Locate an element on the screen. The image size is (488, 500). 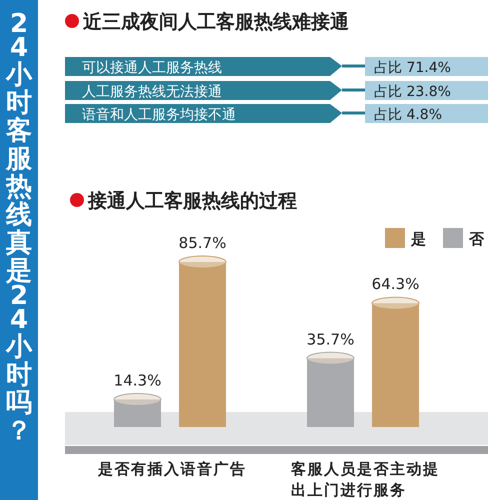
text: 占比 71.4% is located at coordinates (412, 68).